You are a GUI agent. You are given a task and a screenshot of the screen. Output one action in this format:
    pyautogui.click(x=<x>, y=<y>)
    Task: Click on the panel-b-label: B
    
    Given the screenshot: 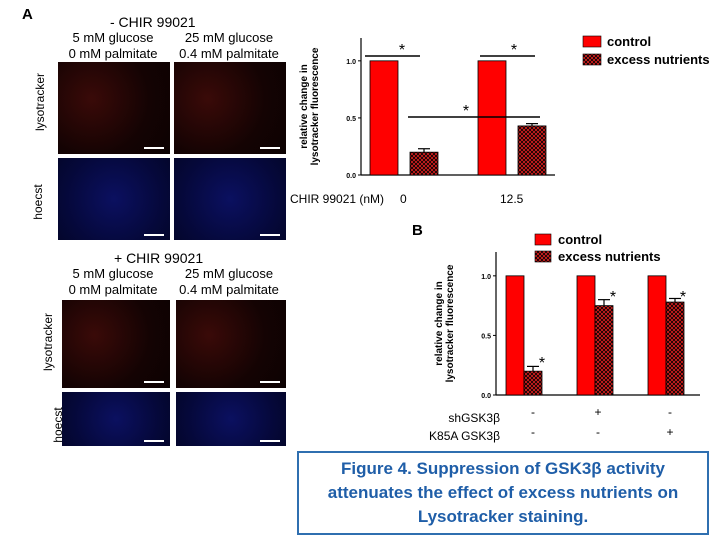 What is the action you would take?
    pyautogui.click(x=417, y=230)
    